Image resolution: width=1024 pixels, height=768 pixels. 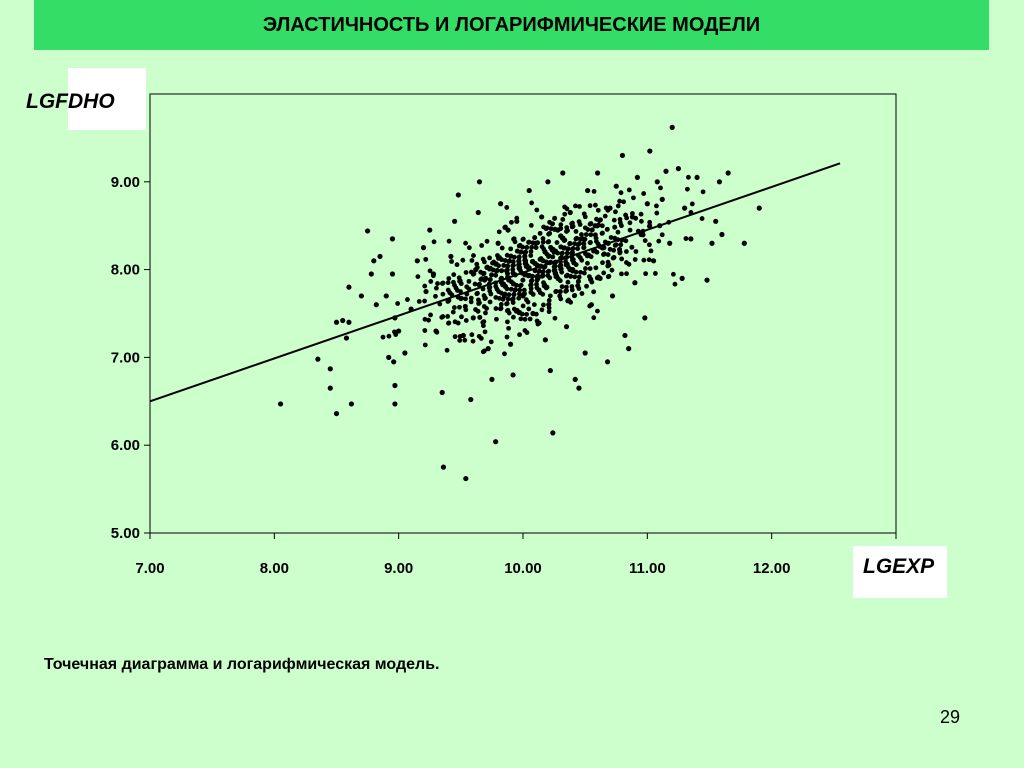 I want to click on x-tick-label: 11.00, so click(x=647, y=568).